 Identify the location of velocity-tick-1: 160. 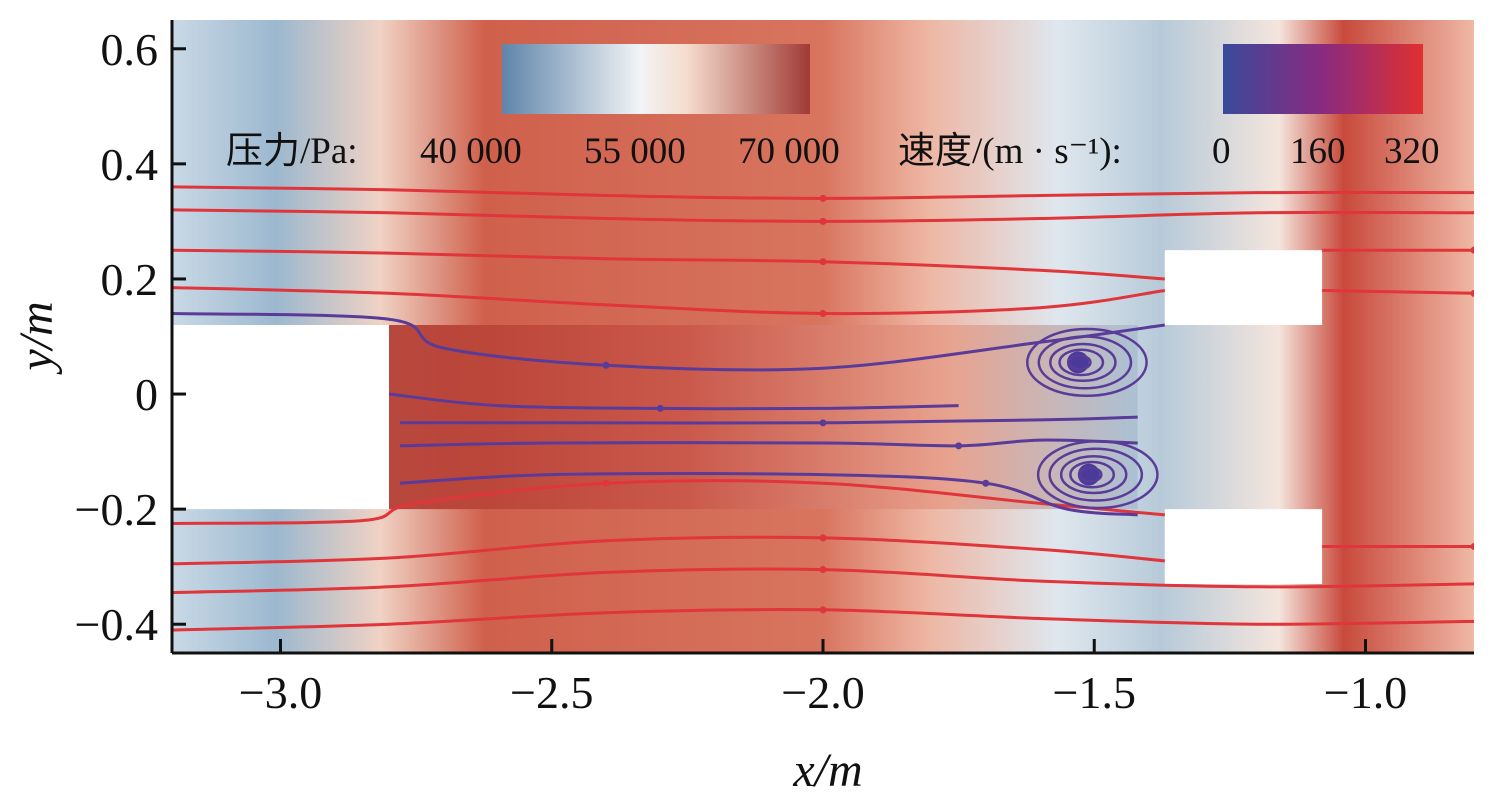
(1318, 151).